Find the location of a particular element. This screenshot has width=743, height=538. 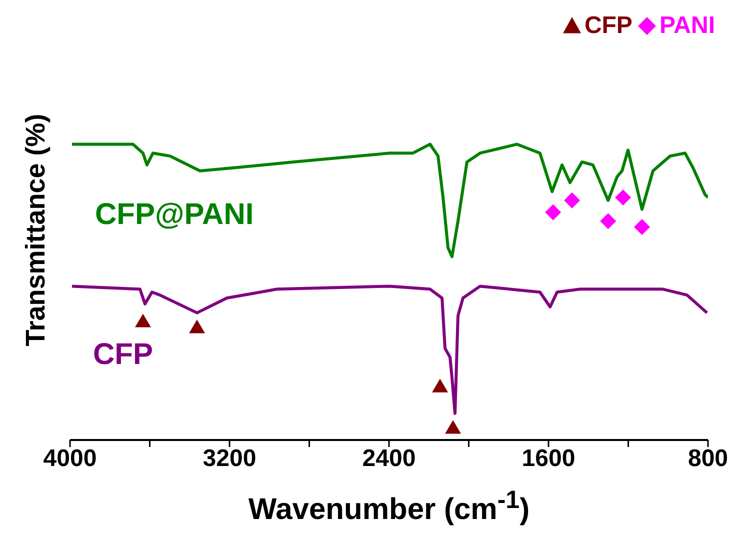

x-tick-label: 2400 is located at coordinates (389, 458).